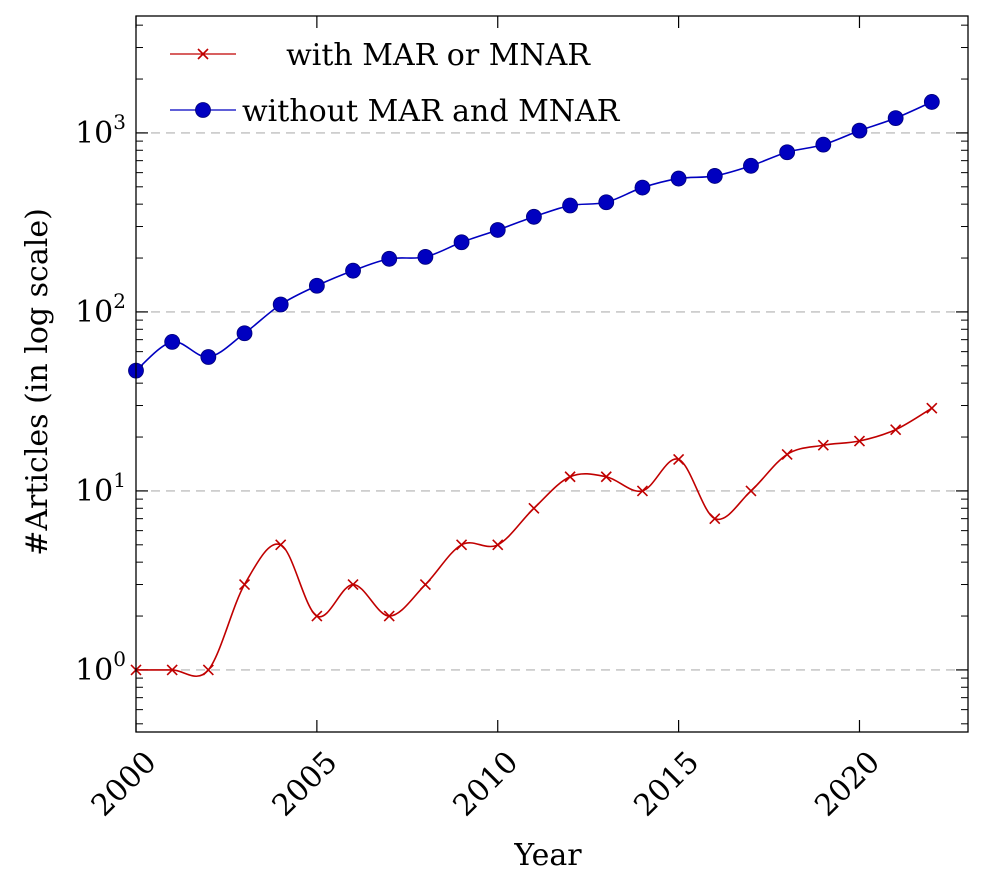 The height and width of the screenshot is (876, 984). What do you see at coordinates (395, 83) in the screenshot?
I see `legend: with MAR or MNAR without MAR and MNAR` at bounding box center [395, 83].